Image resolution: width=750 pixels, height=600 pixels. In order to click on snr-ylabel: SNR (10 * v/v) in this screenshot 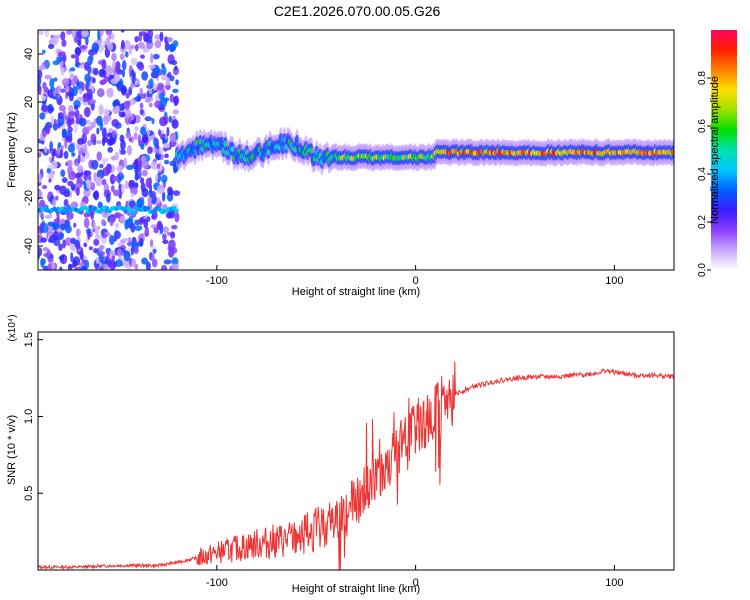, I will do `click(12, 450)`.